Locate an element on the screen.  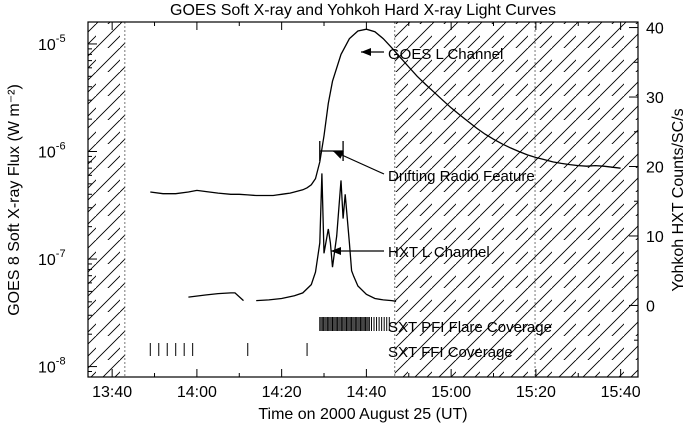
sxt-pfi-coverage-marks is located at coordinates (354, 324).